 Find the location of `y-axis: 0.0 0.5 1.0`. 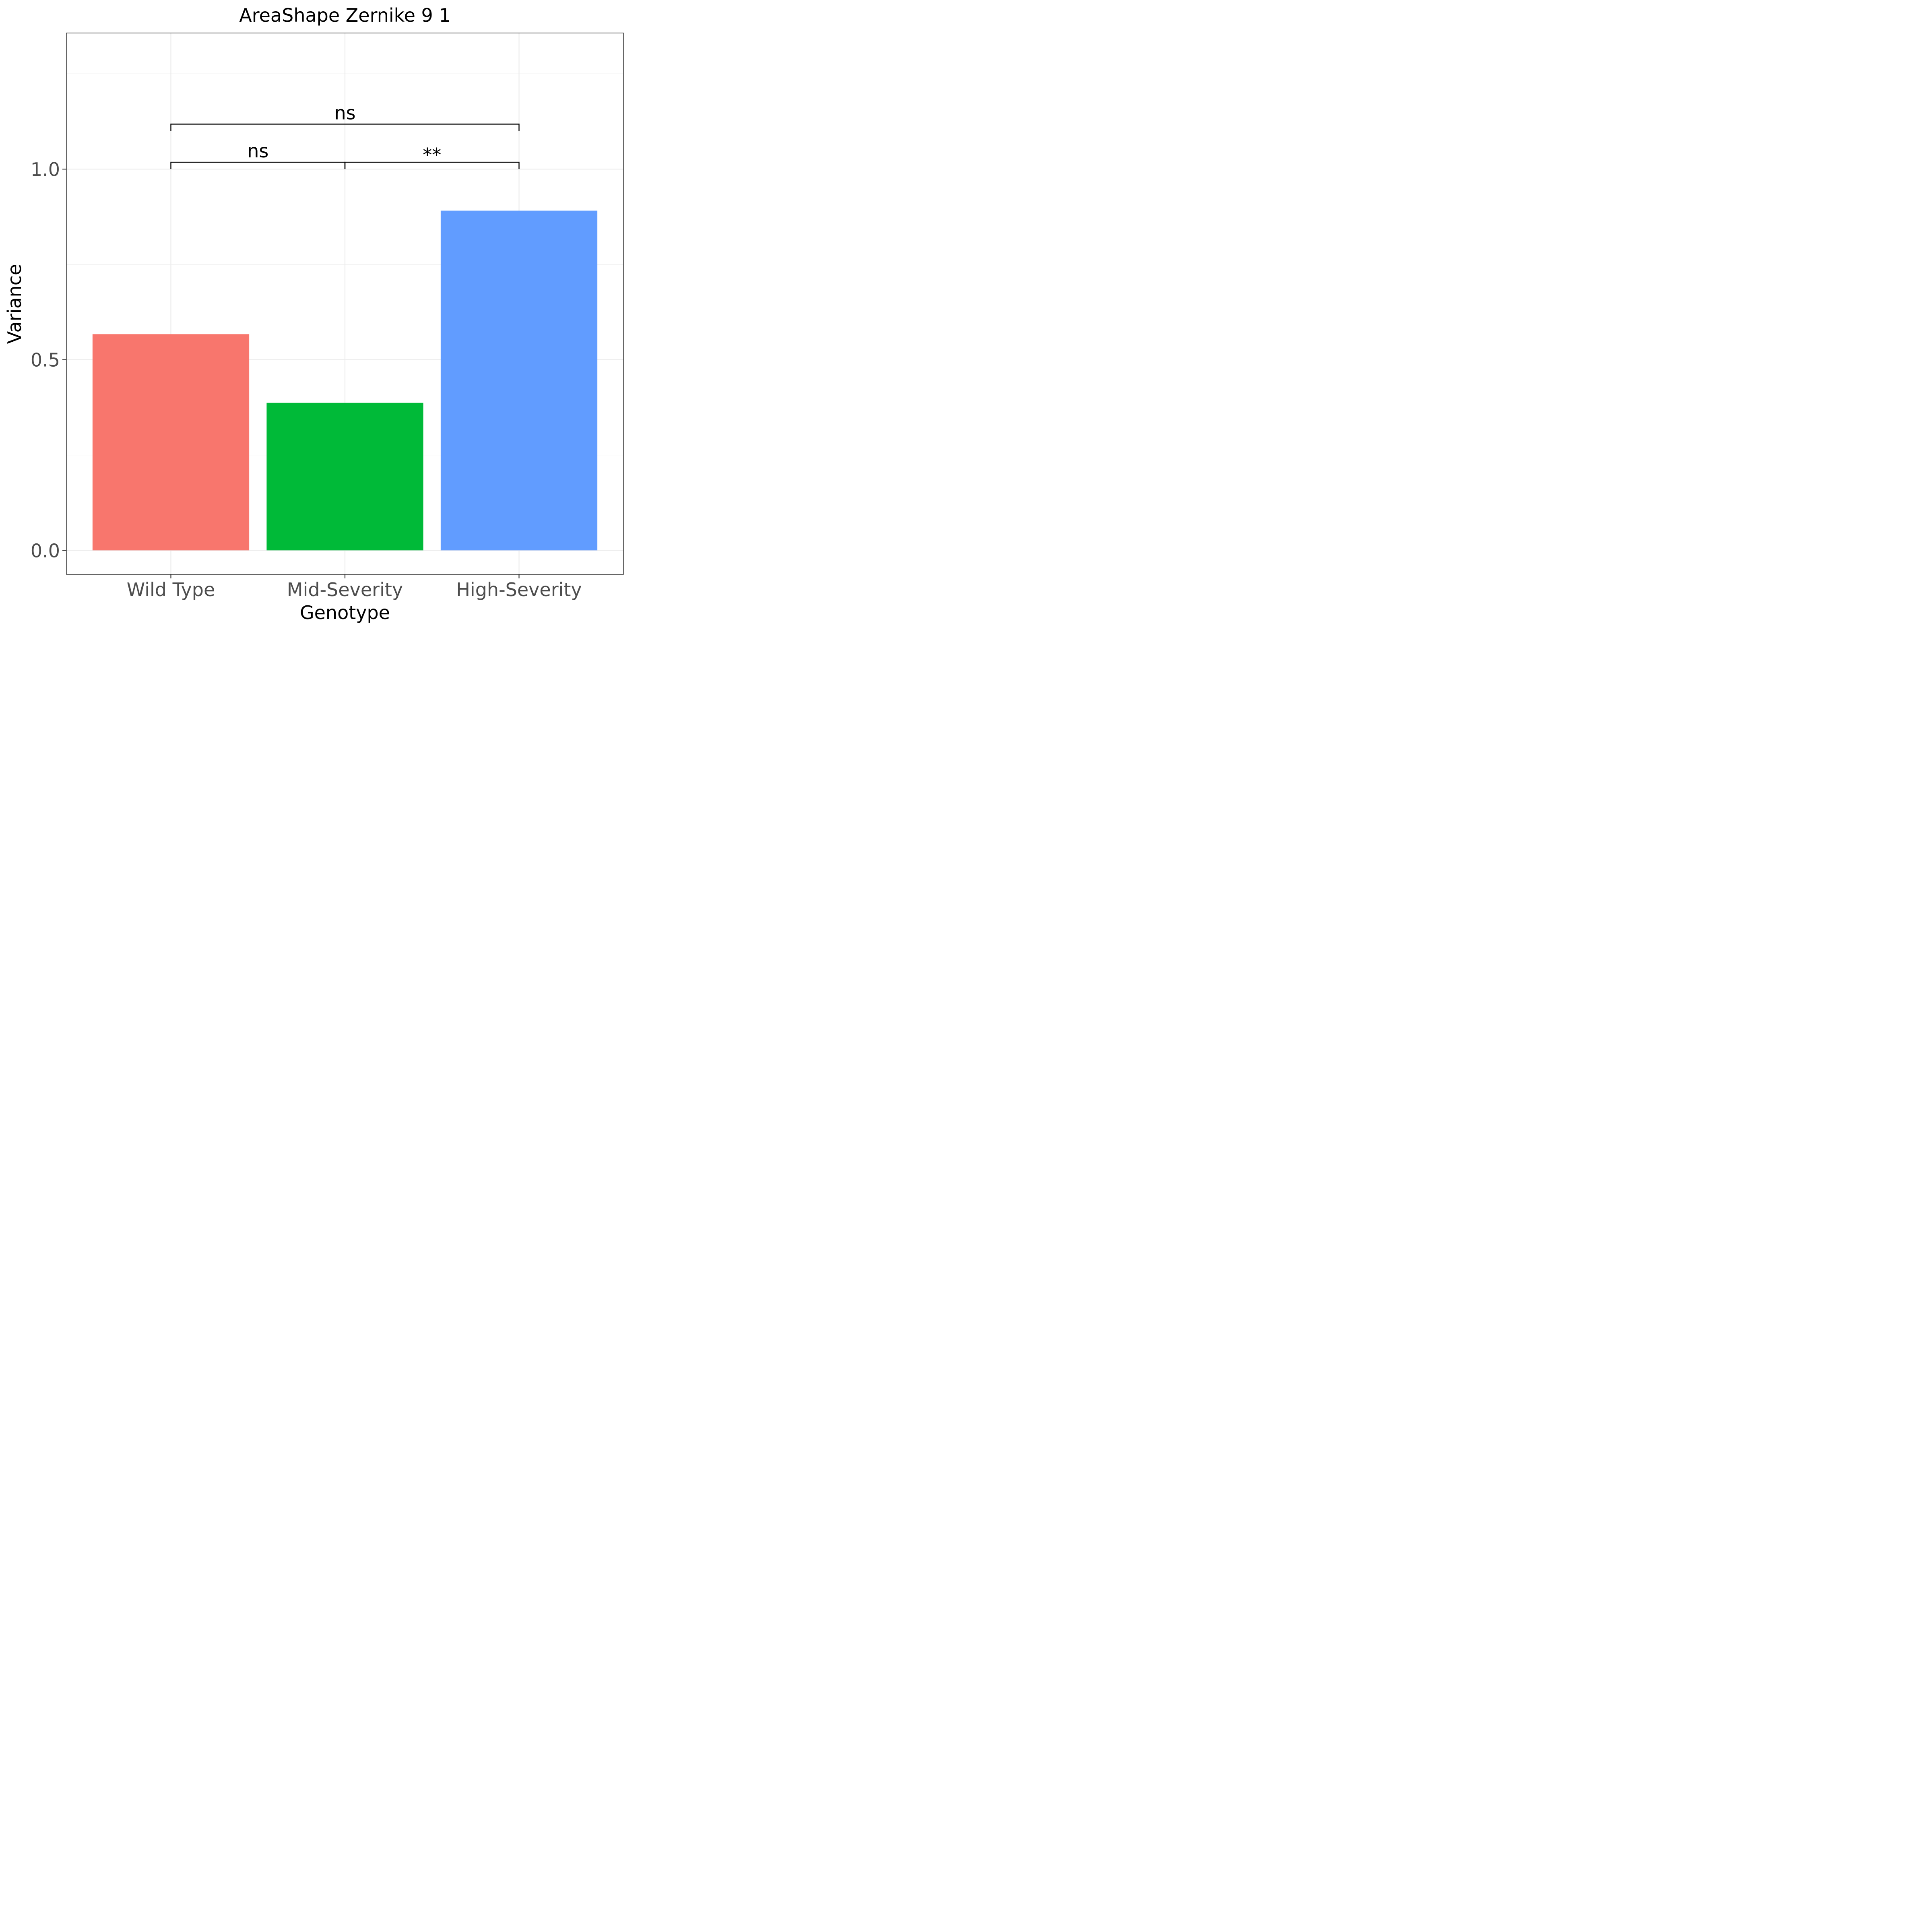

y-axis: 0.0 0.5 1.0 is located at coordinates (48, 360).